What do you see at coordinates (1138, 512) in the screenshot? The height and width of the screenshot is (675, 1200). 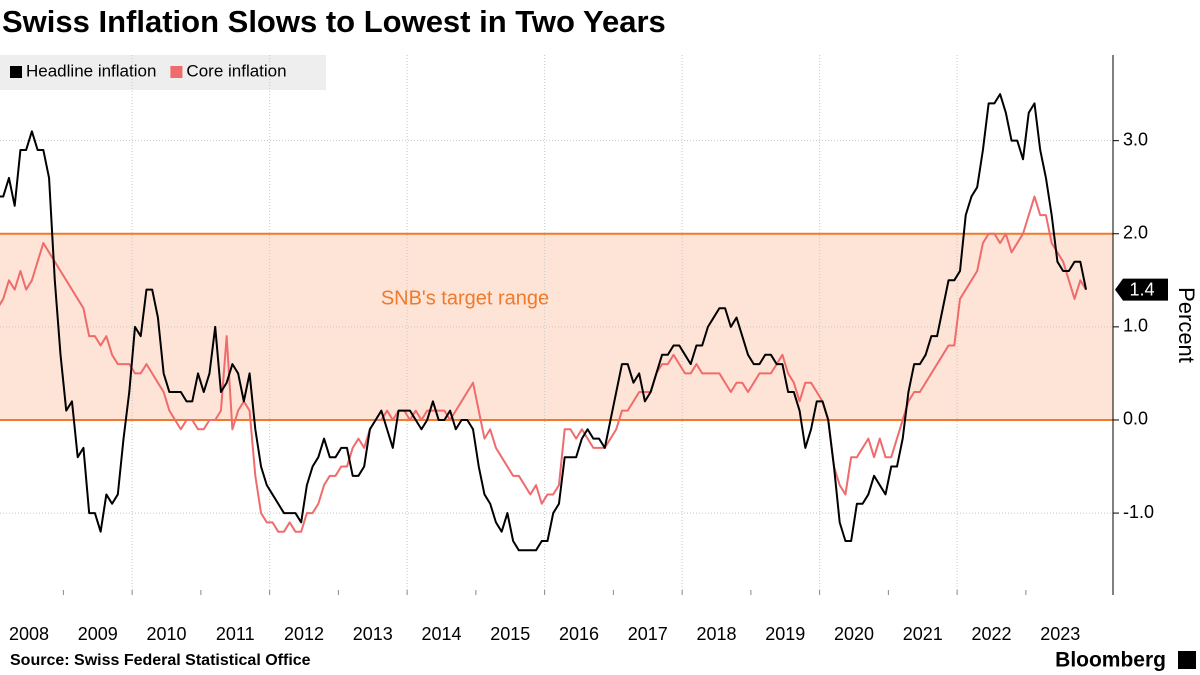 I see `y-tick-label: -1.0` at bounding box center [1138, 512].